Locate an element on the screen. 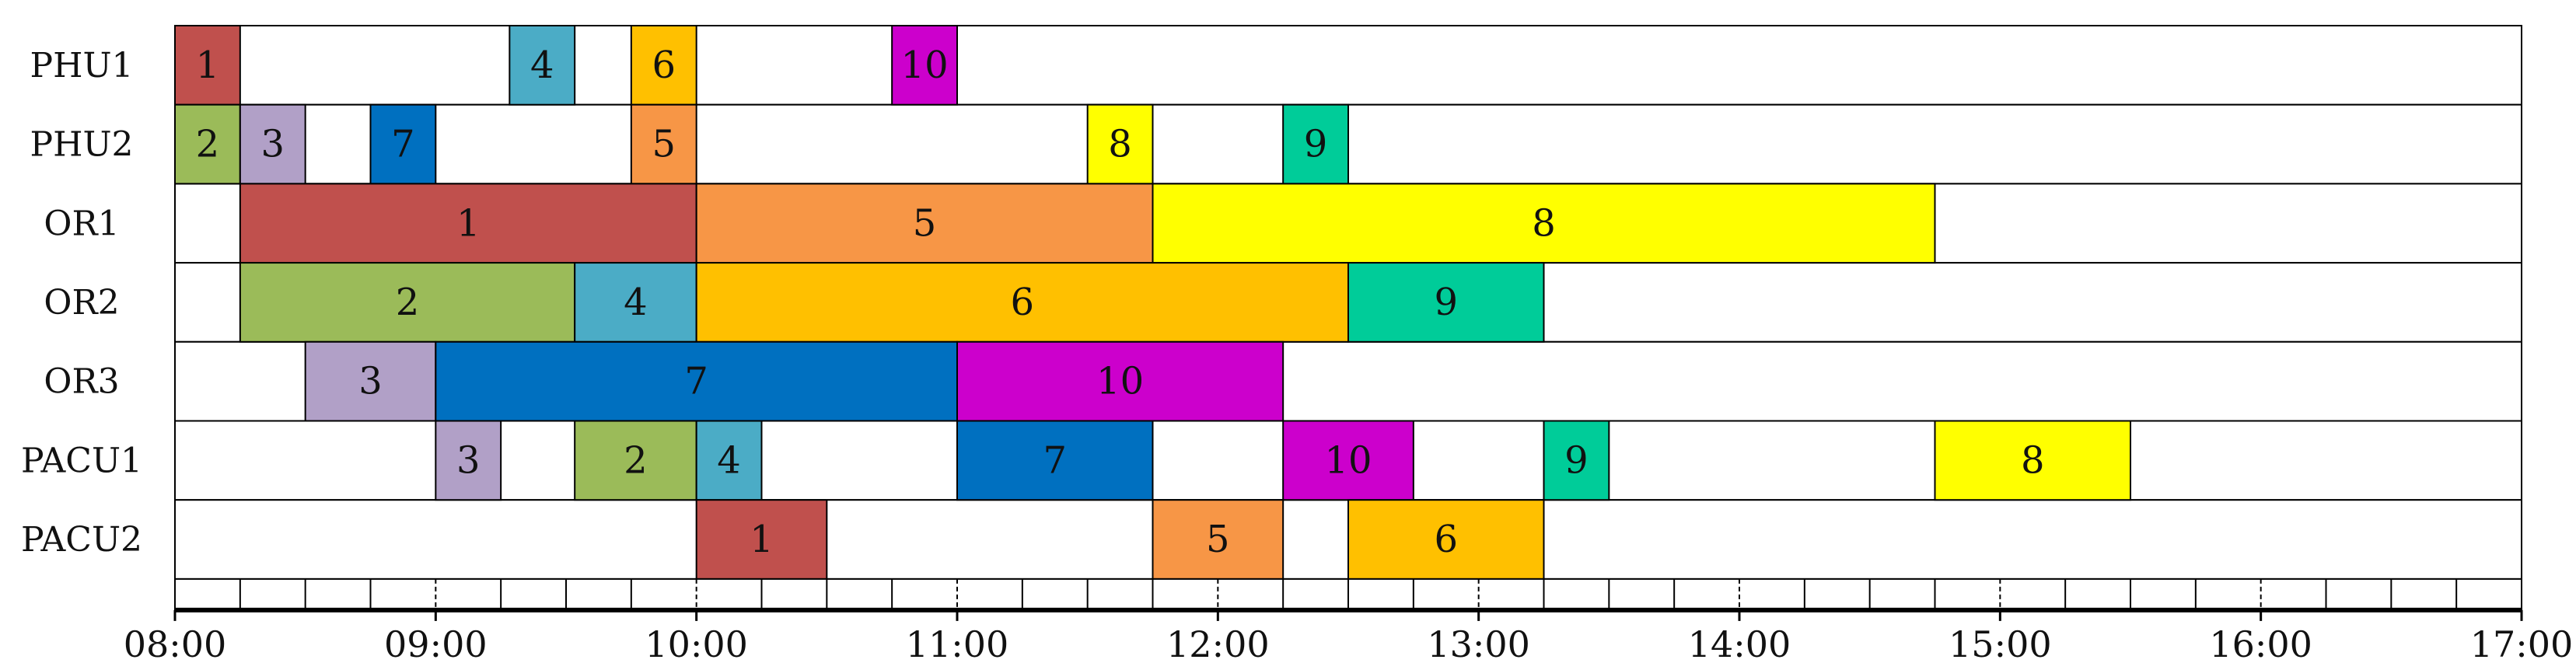  tick-label: 11:00 is located at coordinates (957, 644).